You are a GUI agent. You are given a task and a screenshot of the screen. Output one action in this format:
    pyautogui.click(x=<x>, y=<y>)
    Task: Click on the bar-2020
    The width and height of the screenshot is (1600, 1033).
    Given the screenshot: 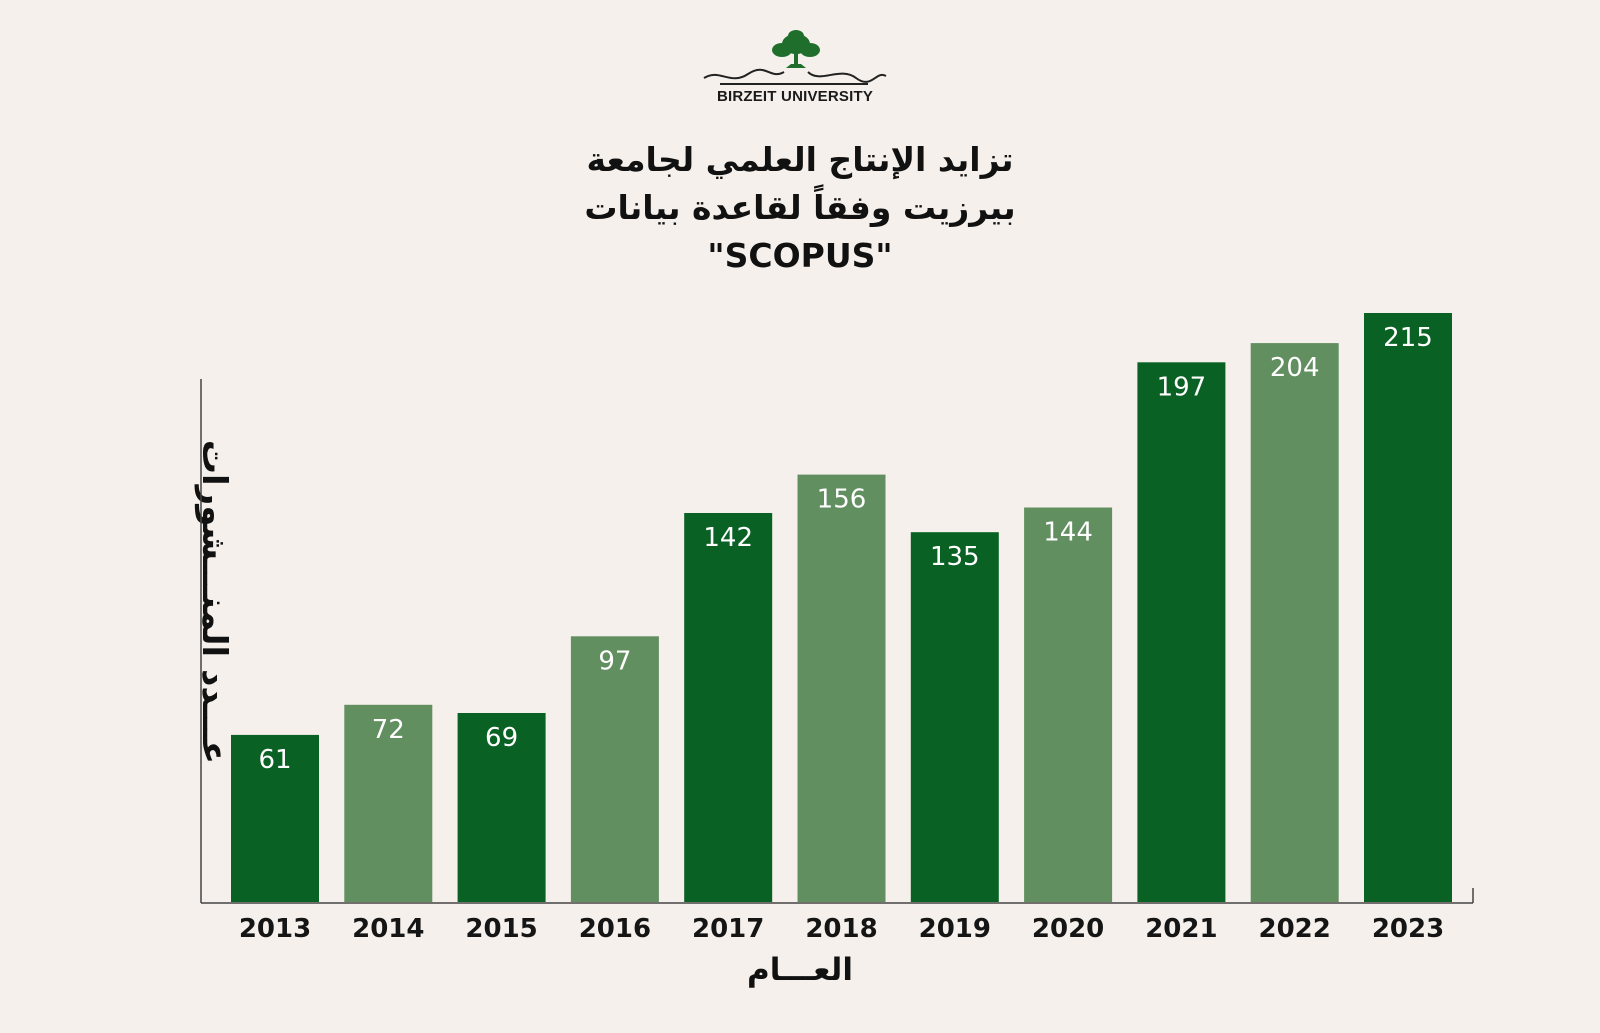 What is the action you would take?
    pyautogui.click(x=1068, y=704)
    